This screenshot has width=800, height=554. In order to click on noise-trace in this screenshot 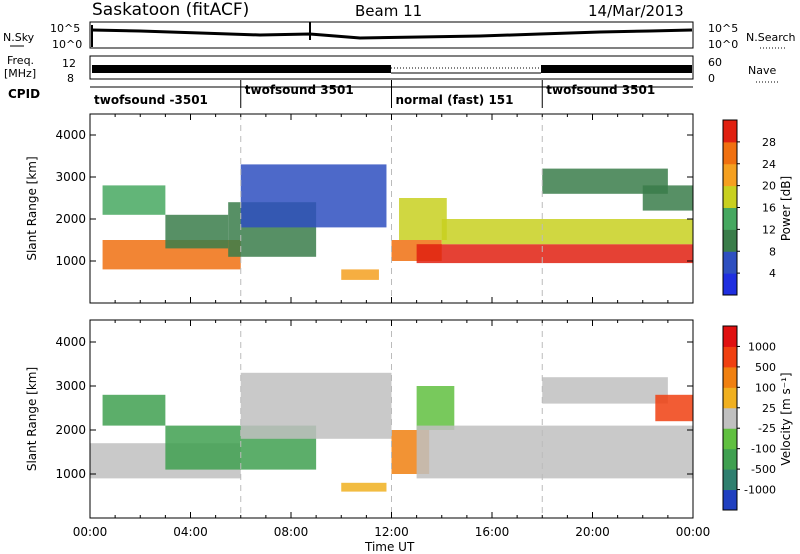, I will do `click(392, 34)`.